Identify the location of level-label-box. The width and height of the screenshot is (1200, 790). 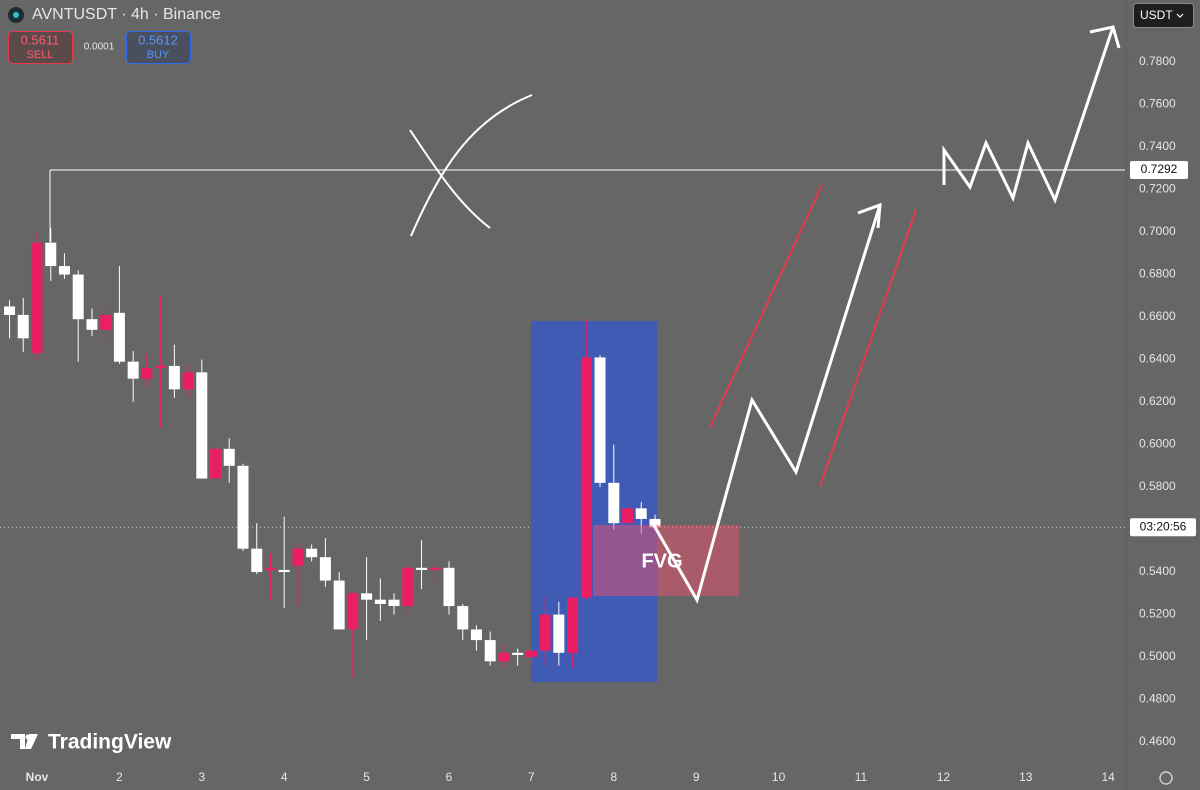
(1159, 170).